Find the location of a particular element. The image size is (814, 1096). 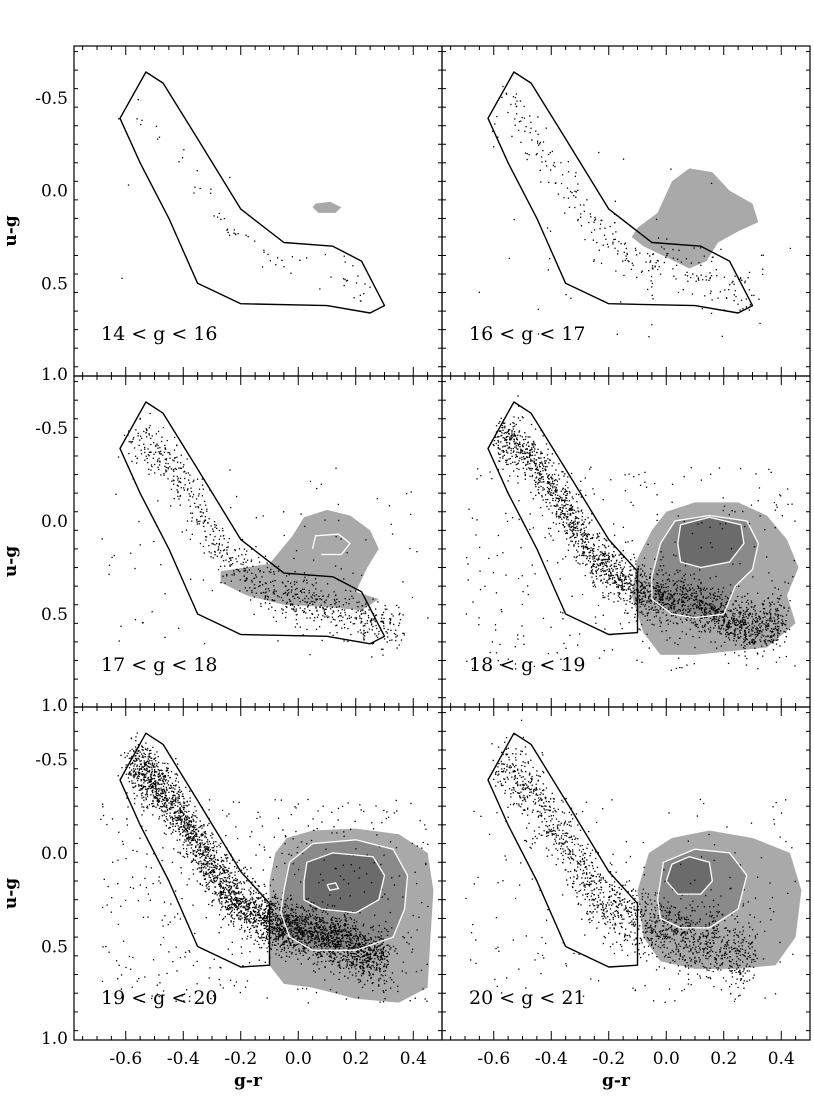

scatter-points is located at coordinates (264, 868).